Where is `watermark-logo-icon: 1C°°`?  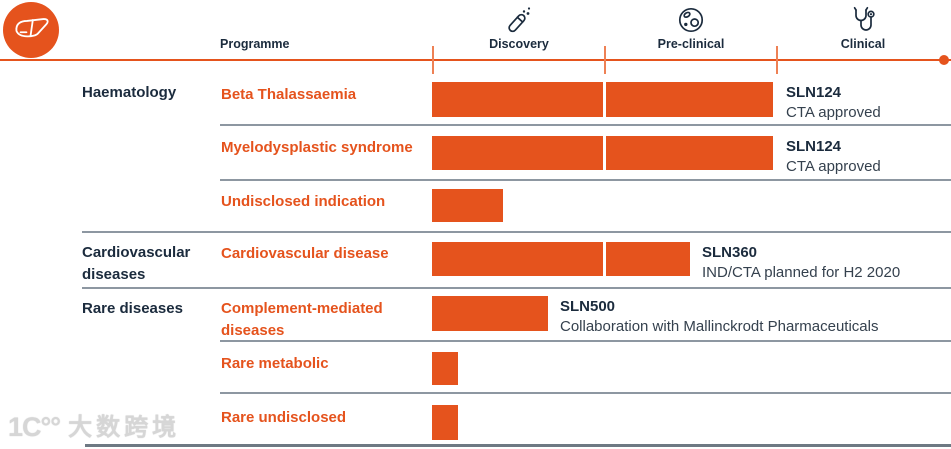
watermark-logo-icon: 1C°° is located at coordinates (34, 427).